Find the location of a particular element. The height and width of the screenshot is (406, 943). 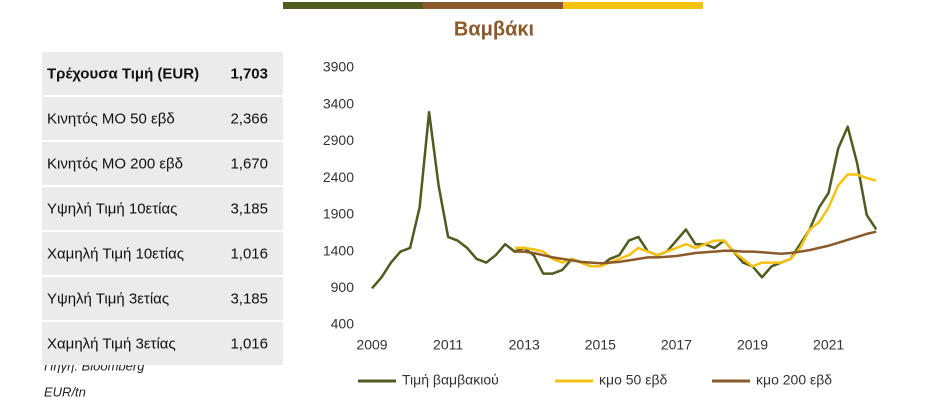

table-cell: Κινητός ΜΟ 200 εβδ is located at coordinates (115, 163).